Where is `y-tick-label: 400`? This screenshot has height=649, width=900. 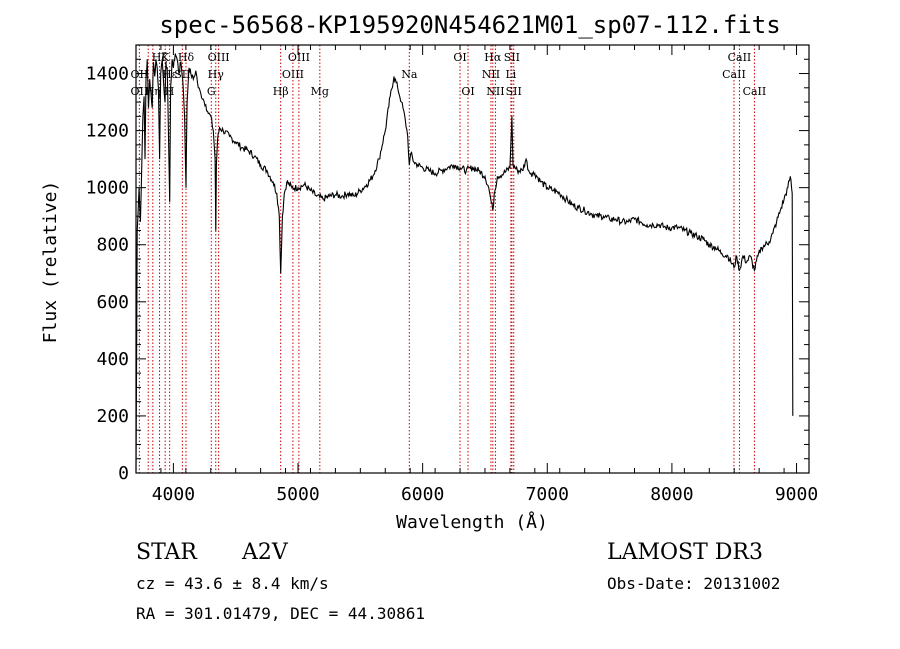 y-tick-label: 400 is located at coordinates (112, 359).